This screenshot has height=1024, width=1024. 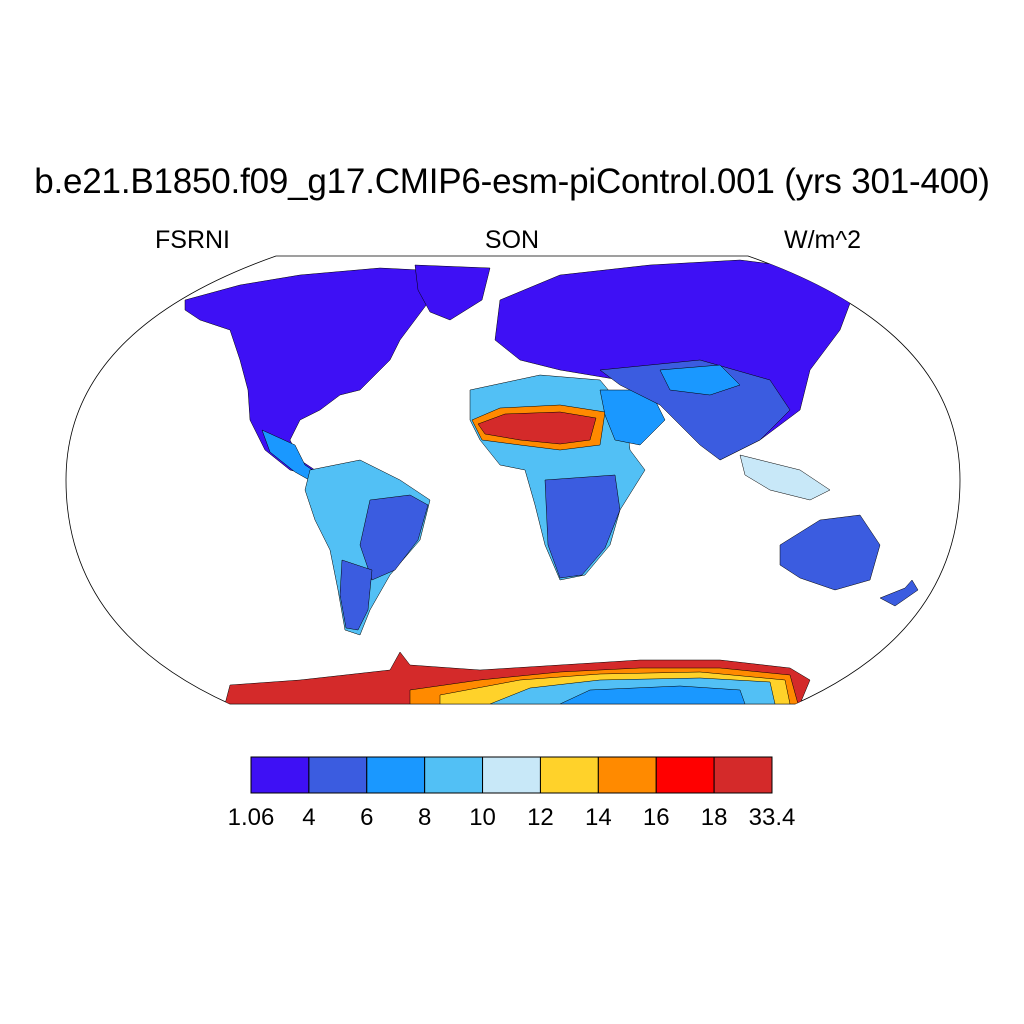 I want to click on colorbar-tick-label: 33.4, so click(x=772, y=817).